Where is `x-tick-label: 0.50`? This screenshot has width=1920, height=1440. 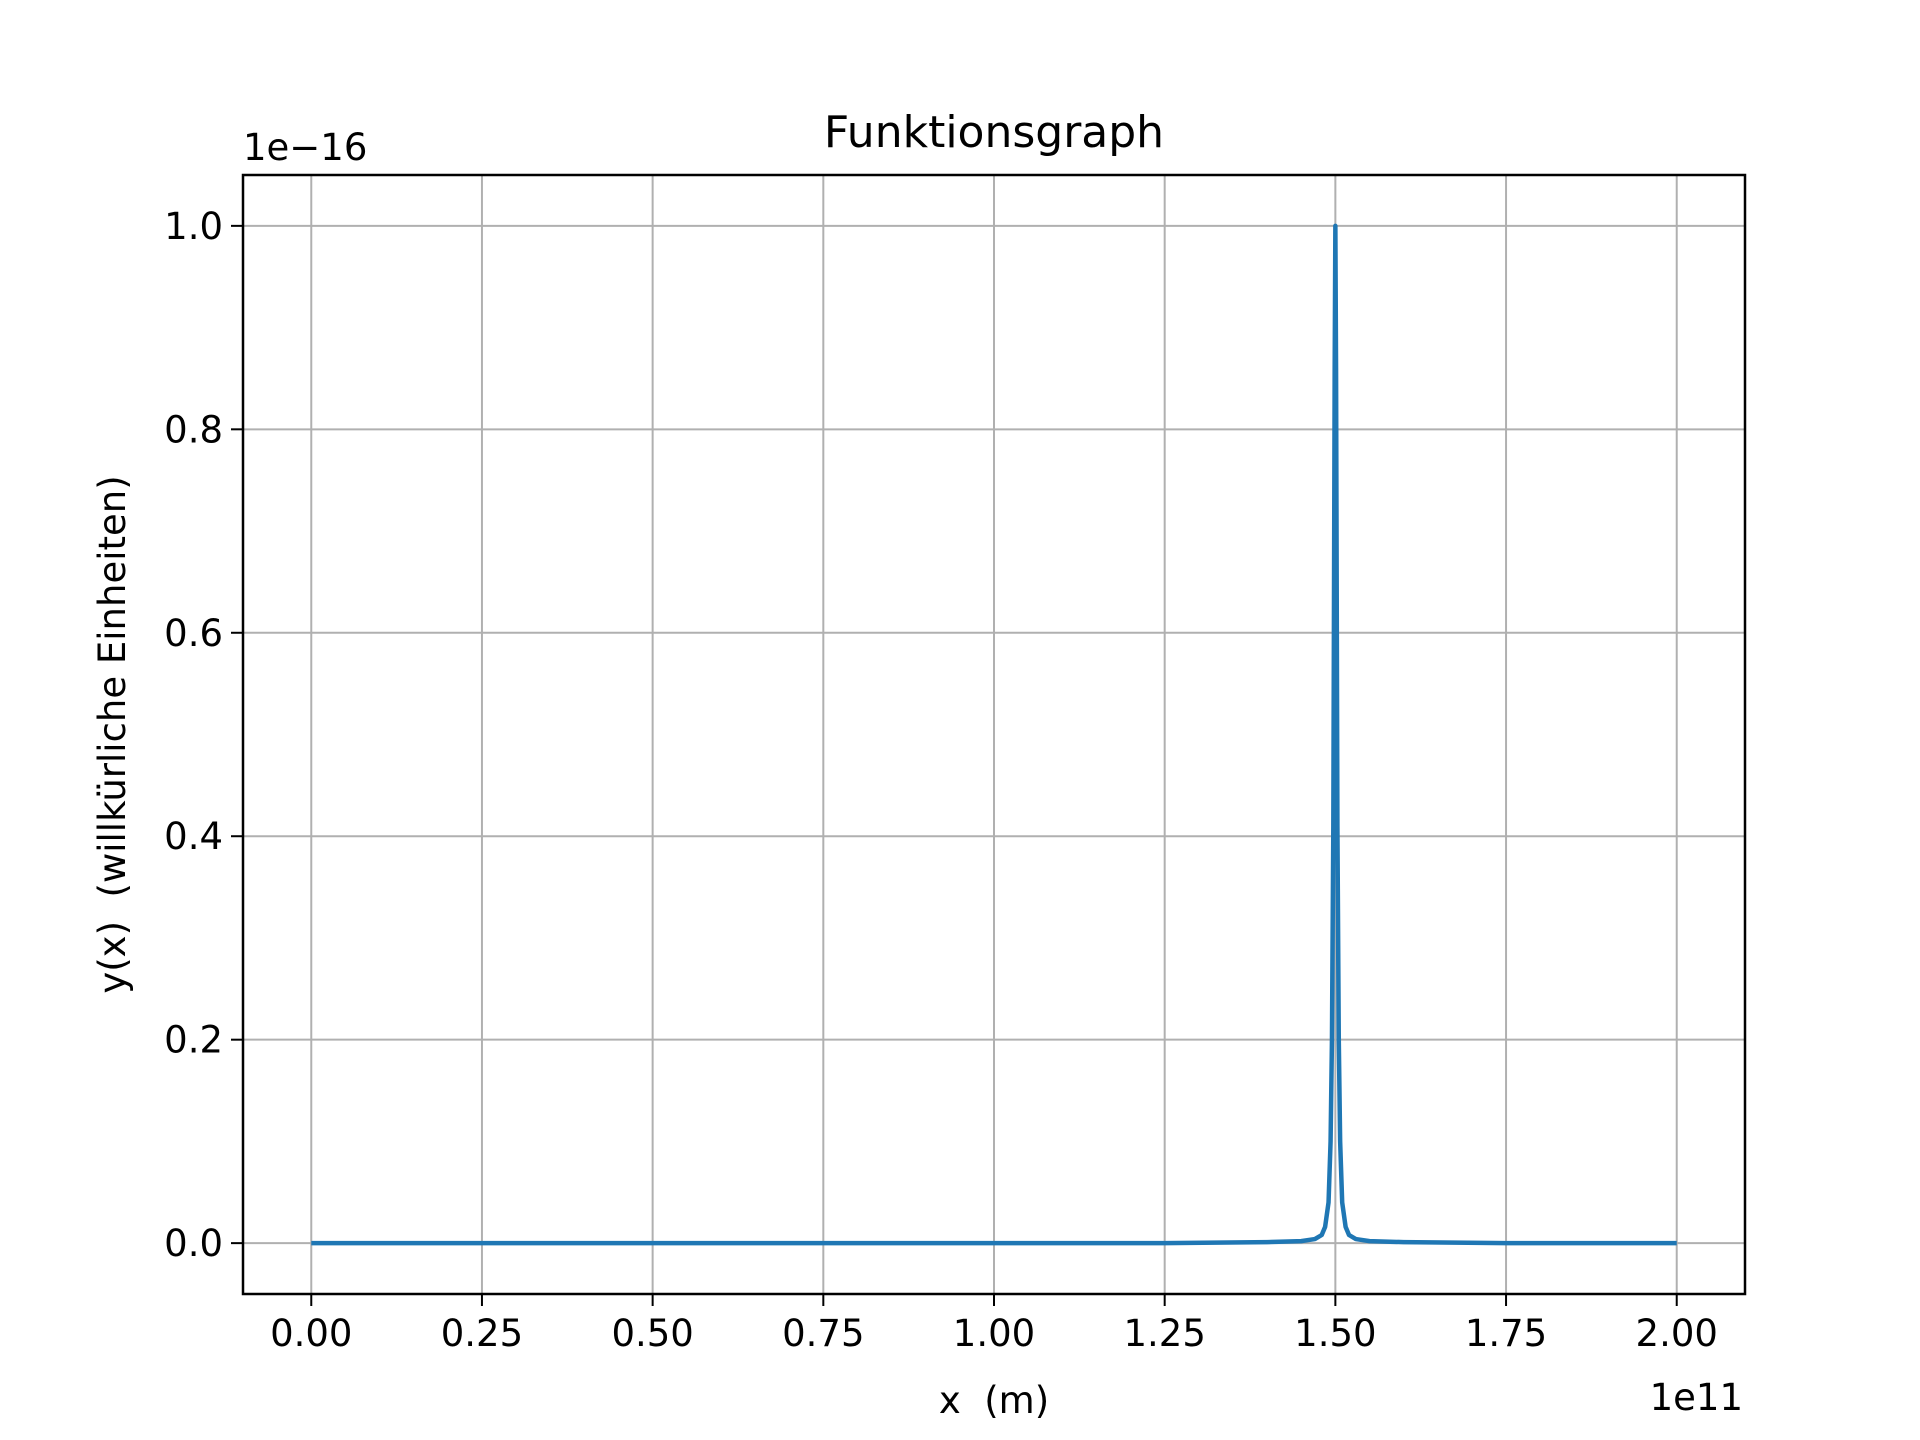
x-tick-label: 0.50 is located at coordinates (652, 1333).